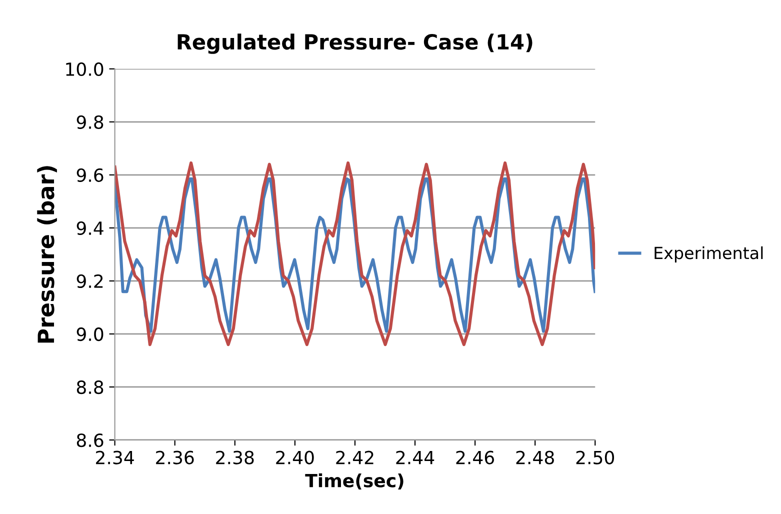  I want to click on x-tick-label: 2.36, so click(175, 457).